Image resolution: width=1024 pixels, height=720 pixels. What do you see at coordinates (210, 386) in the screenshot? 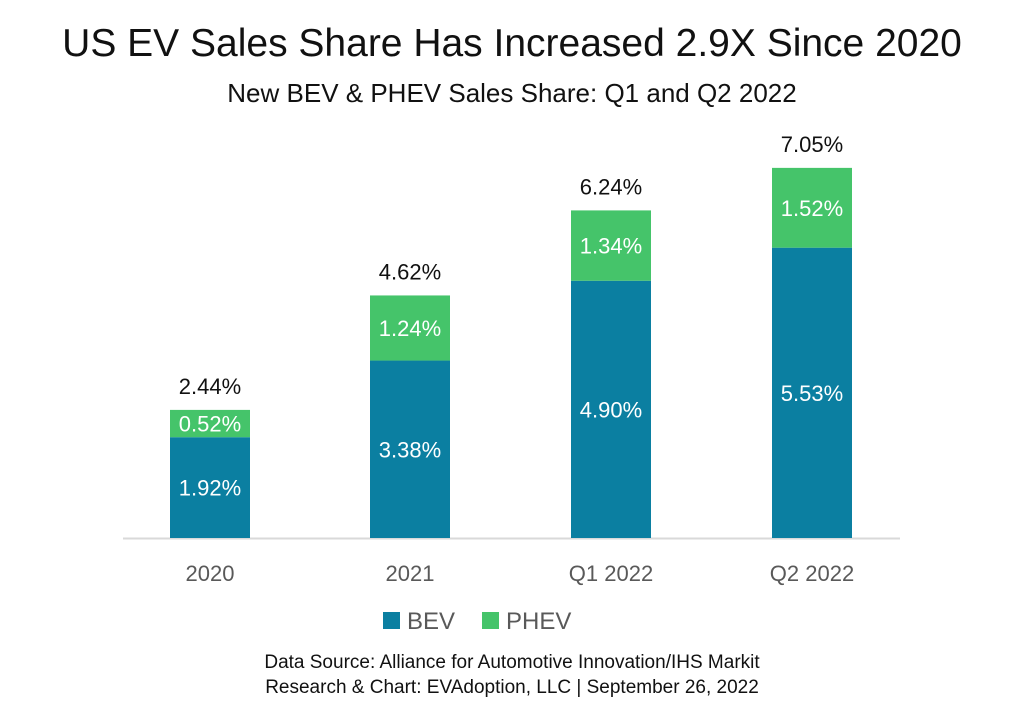
I see `total-label: 2.44%` at bounding box center [210, 386].